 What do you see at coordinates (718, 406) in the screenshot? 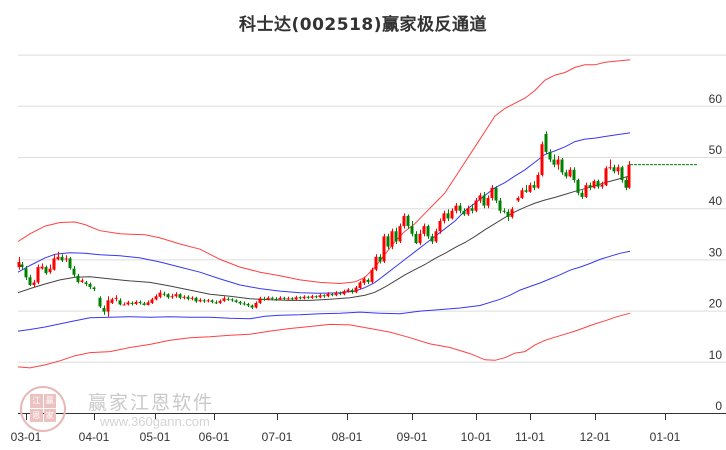
I see `y-tick-label: 0` at bounding box center [718, 406].